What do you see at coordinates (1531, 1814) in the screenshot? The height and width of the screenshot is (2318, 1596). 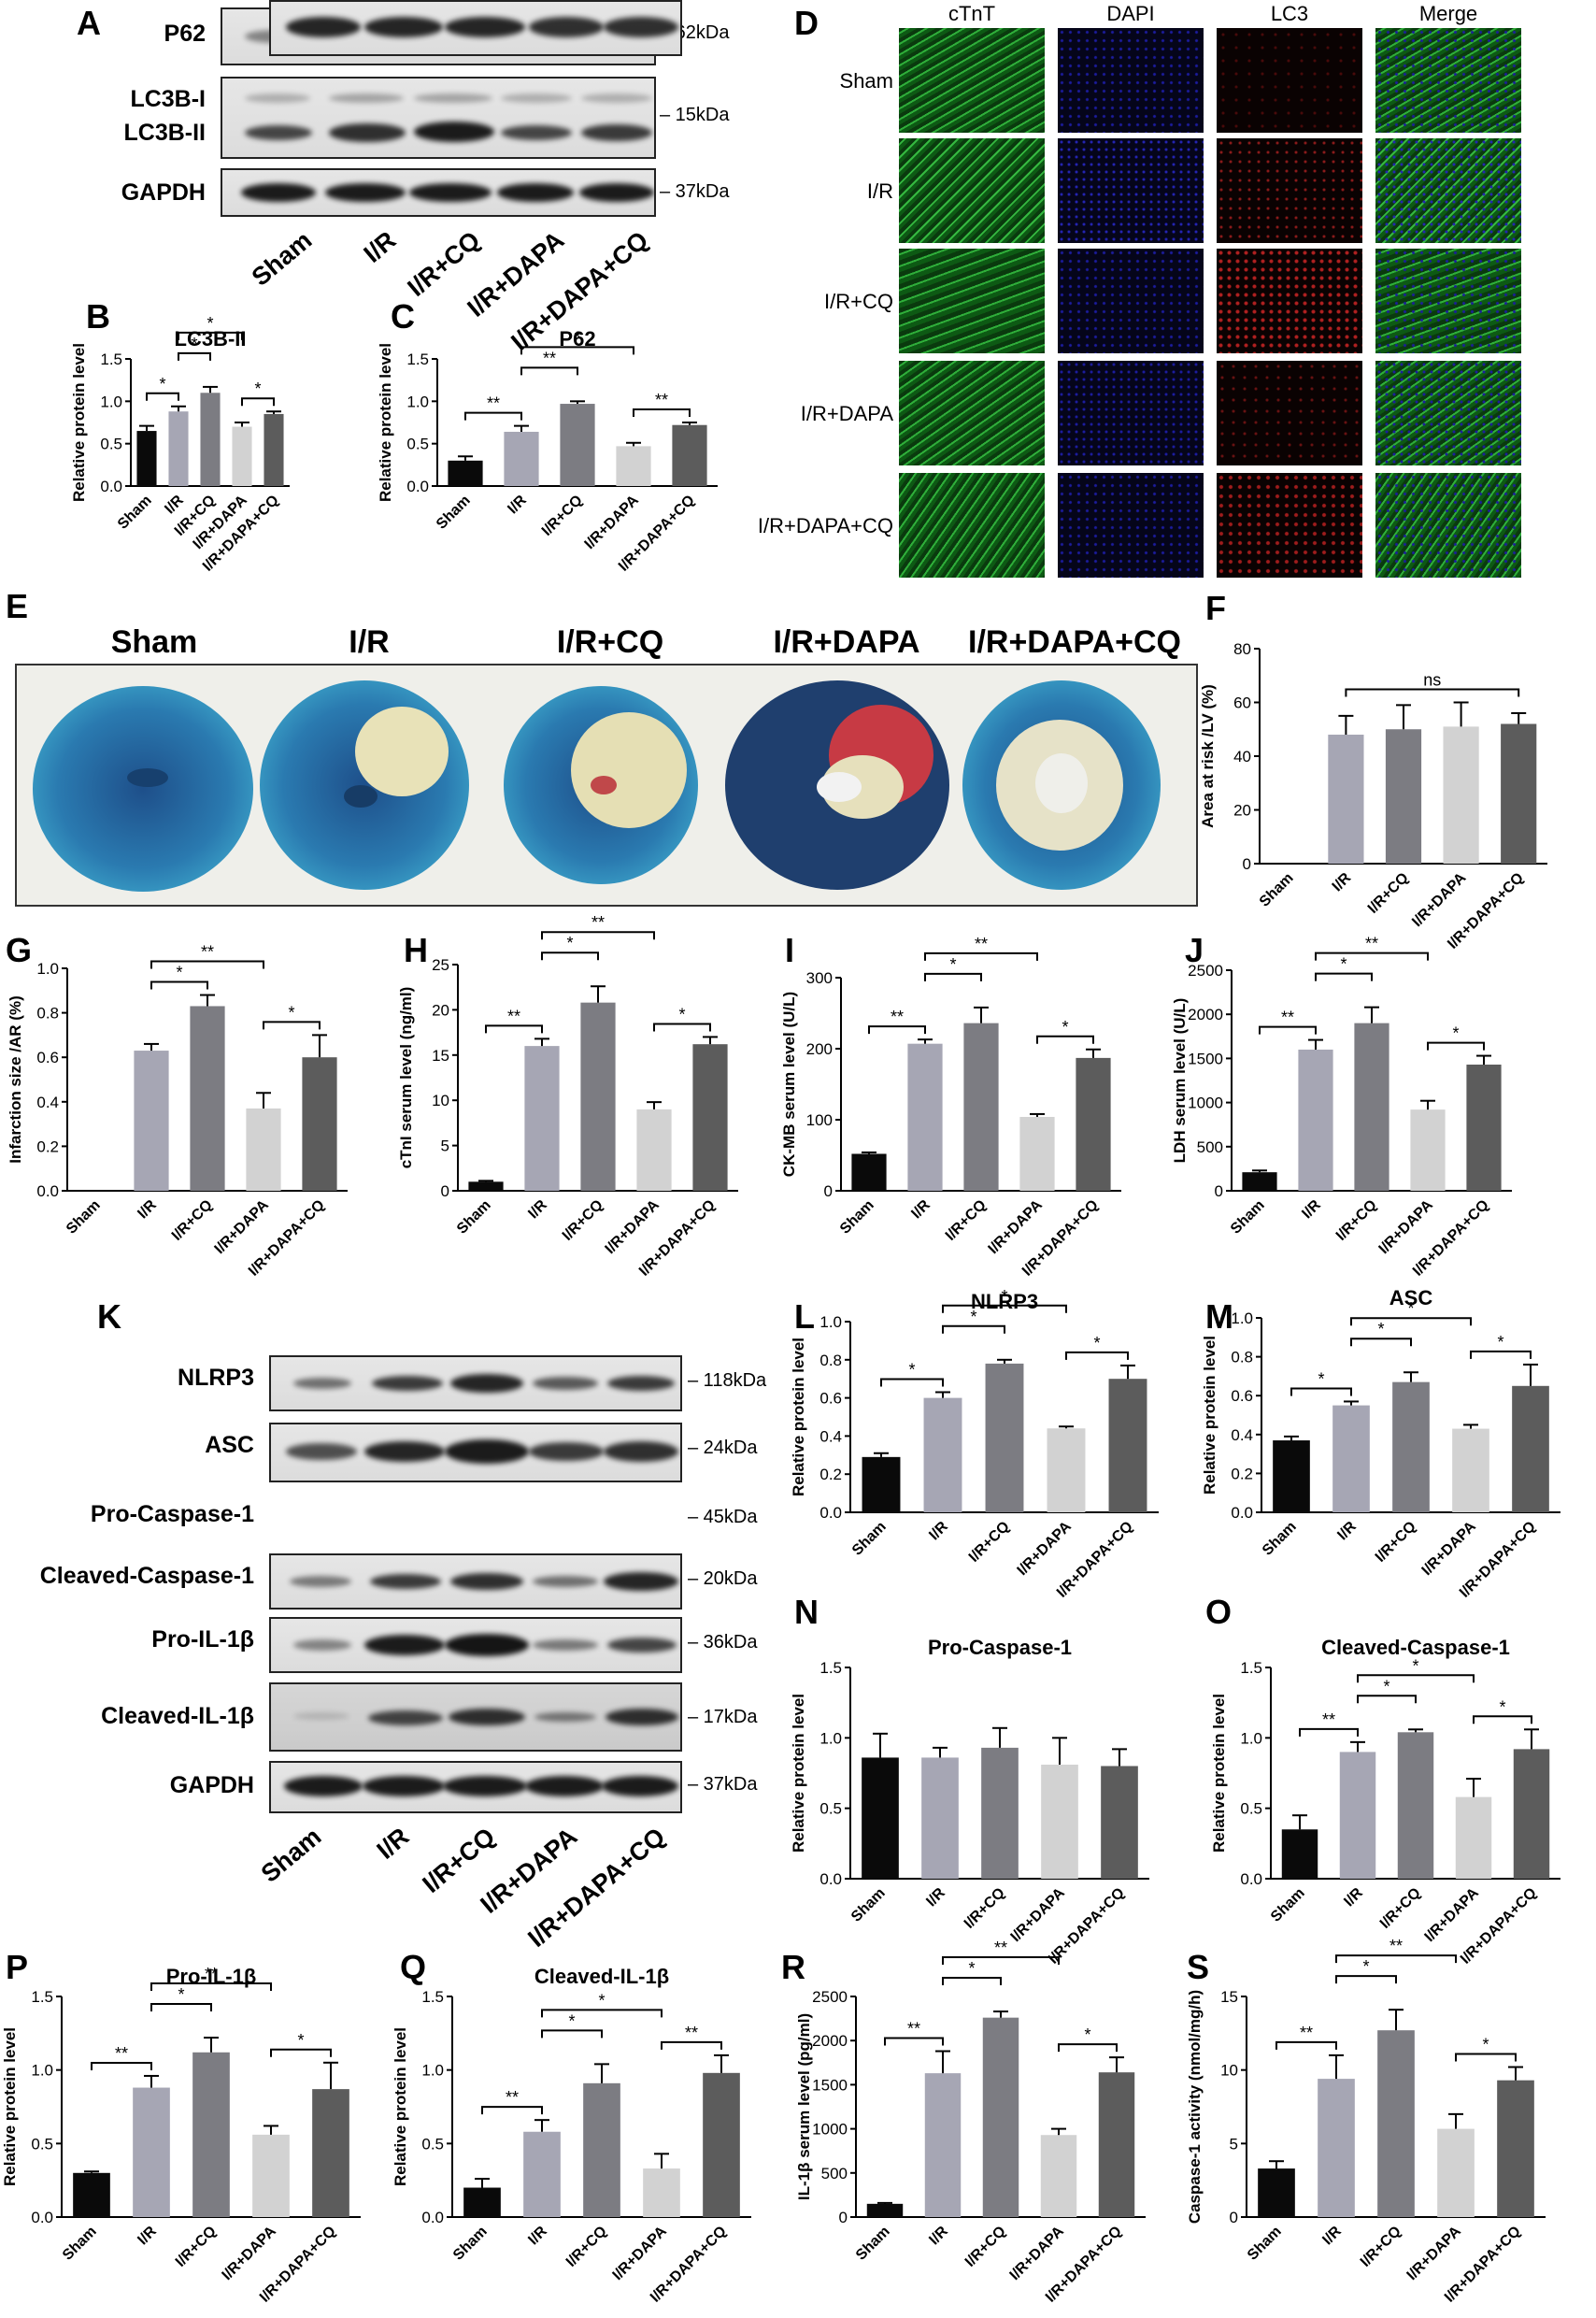 I see `chart-o-bar` at bounding box center [1531, 1814].